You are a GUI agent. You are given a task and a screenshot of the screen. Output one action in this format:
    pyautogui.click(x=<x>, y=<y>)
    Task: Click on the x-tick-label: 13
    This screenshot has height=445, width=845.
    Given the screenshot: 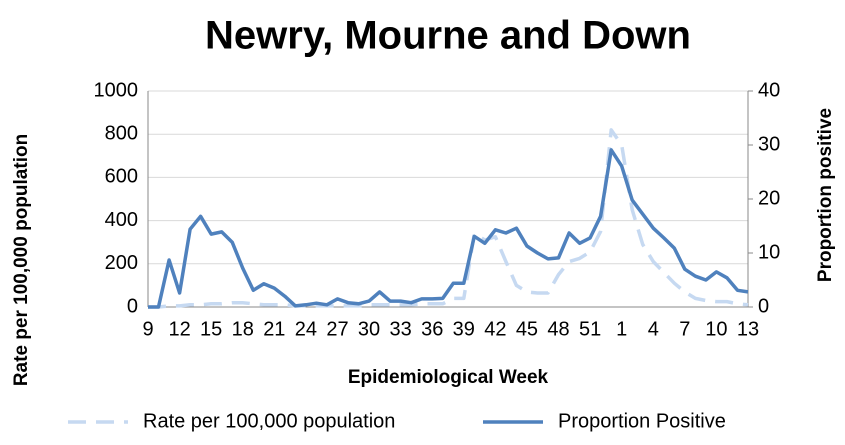 What is the action you would take?
    pyautogui.click(x=748, y=329)
    